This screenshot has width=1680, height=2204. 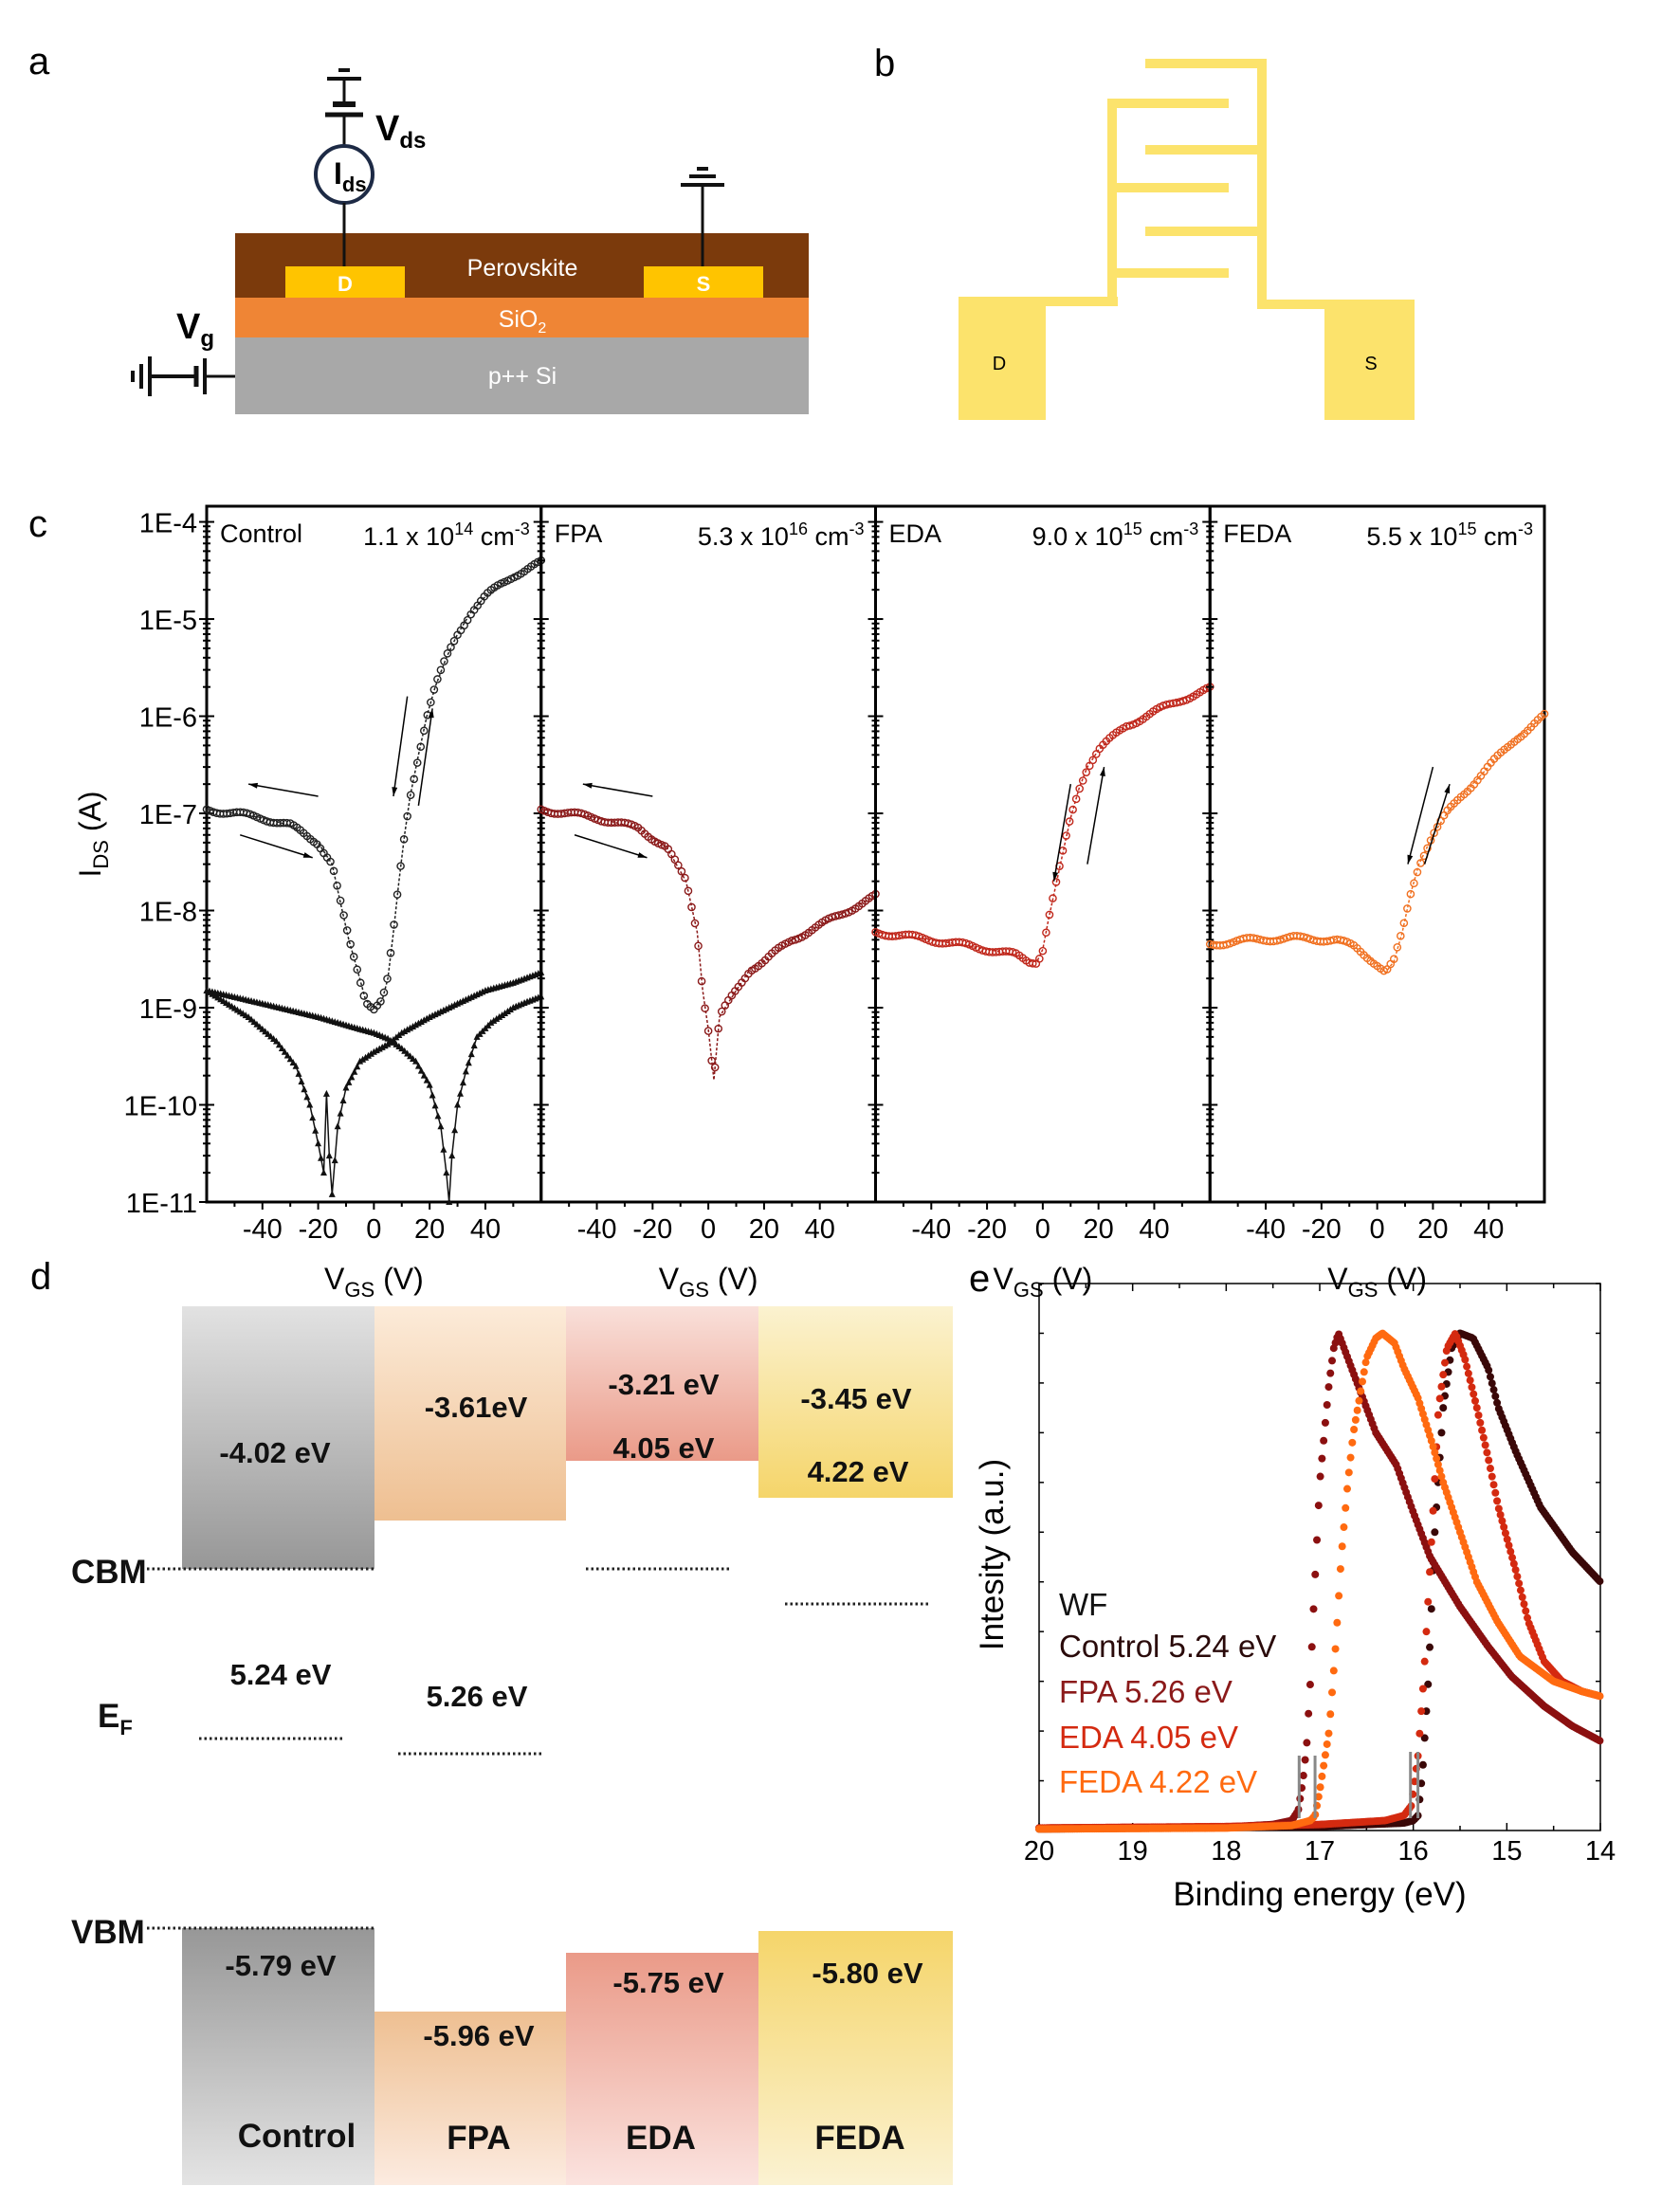 I want to click on x-tick-label: -40, so click(x=1266, y=1229).